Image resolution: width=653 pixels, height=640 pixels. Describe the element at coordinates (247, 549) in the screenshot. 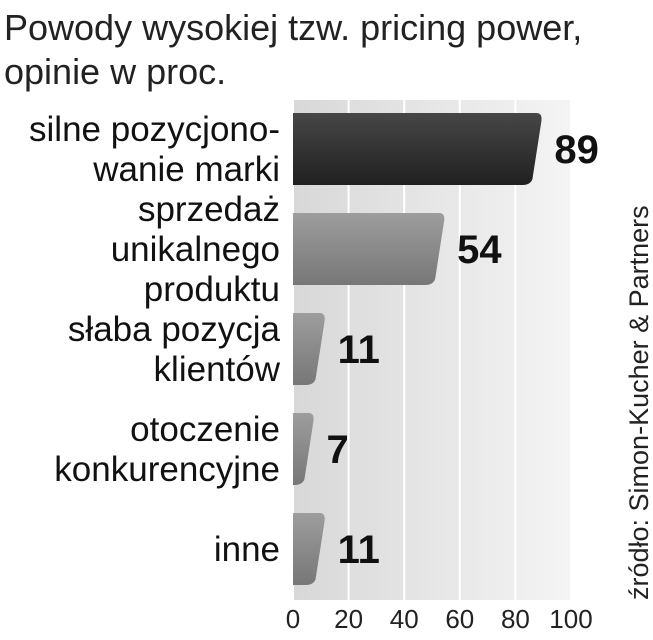

I see `y-tick-label: inne` at that location.